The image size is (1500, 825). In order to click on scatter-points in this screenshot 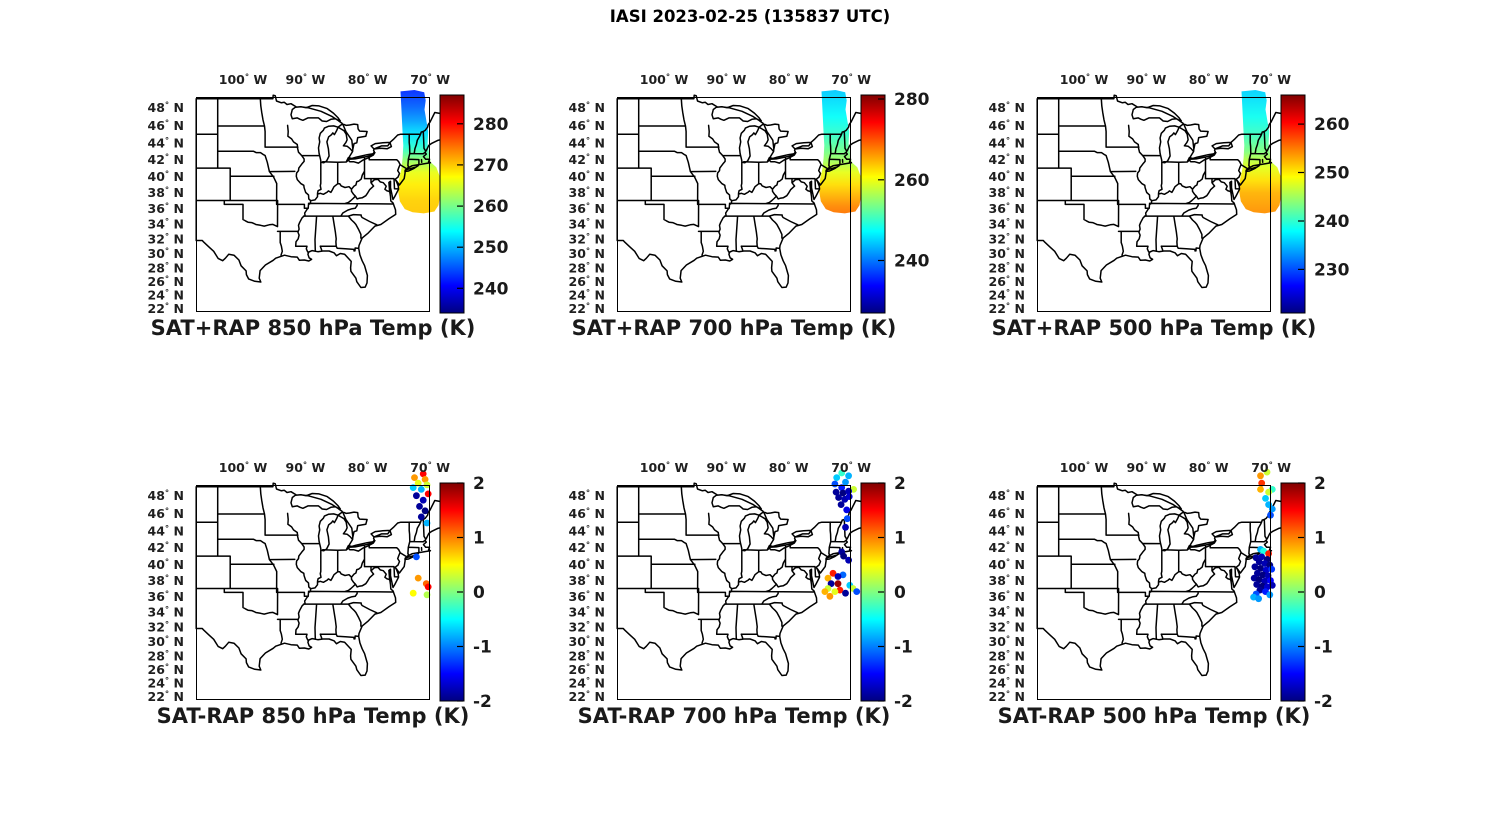, I will do `click(1263, 535)`.